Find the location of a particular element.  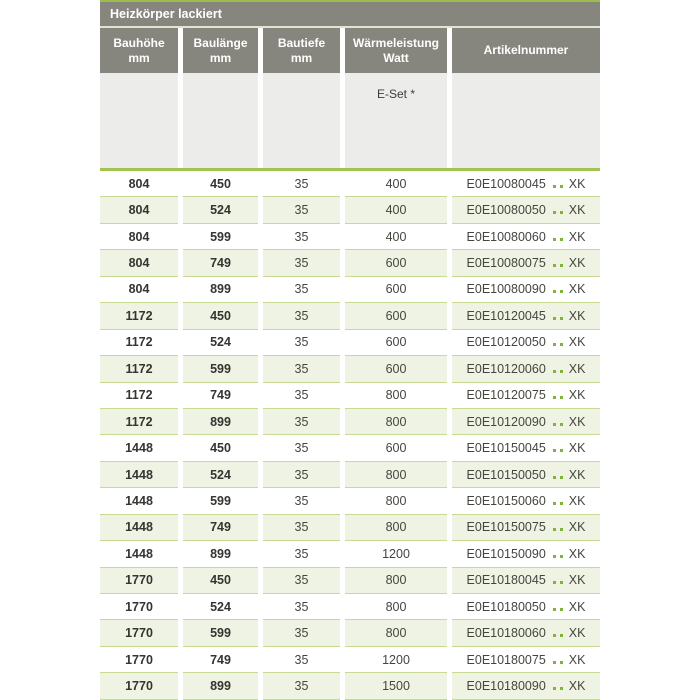

table-row: 1448 450 35 600 E0E10150045 XK is located at coordinates (350, 448).